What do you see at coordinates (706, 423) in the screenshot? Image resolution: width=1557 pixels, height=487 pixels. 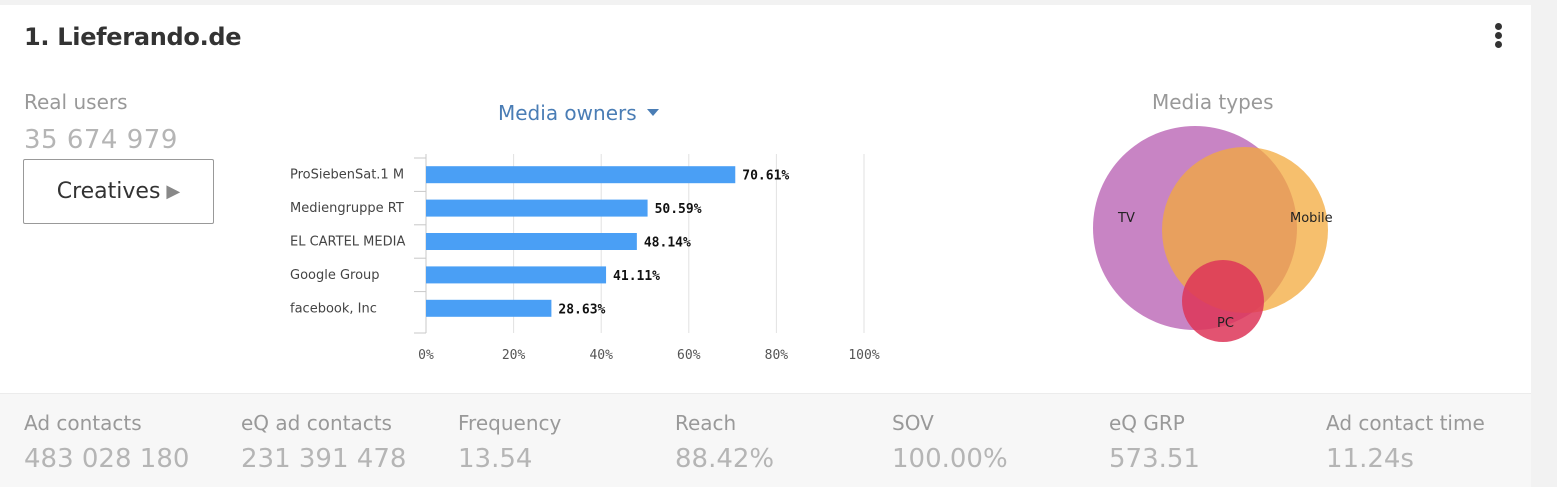 I see `stat-label: Reach` at bounding box center [706, 423].